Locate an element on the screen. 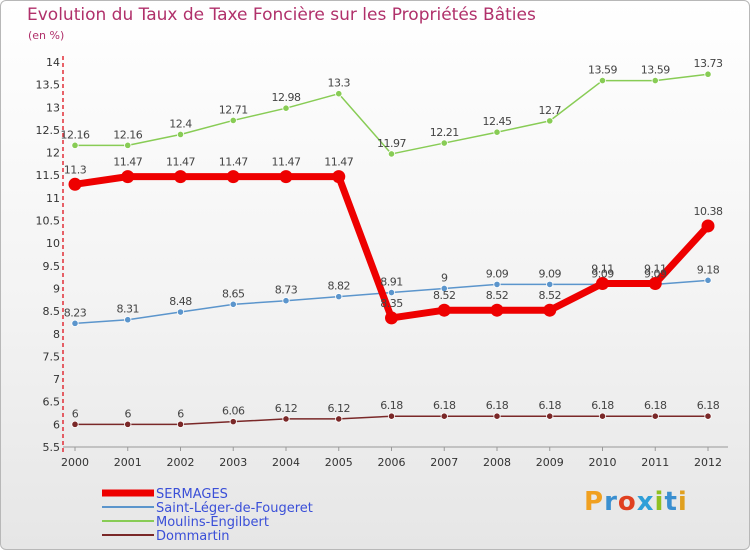 This screenshot has width=750, height=550. x-tick-label: 2006 is located at coordinates (392, 462).